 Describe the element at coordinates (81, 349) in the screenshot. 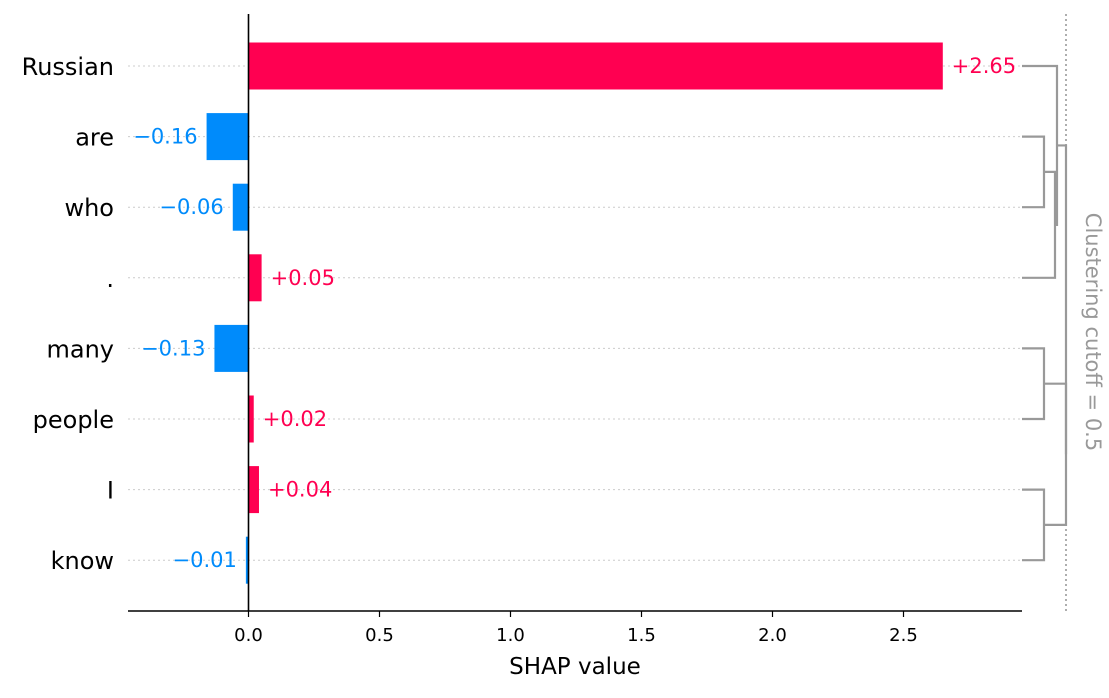

I see `category-label-many: many` at that location.